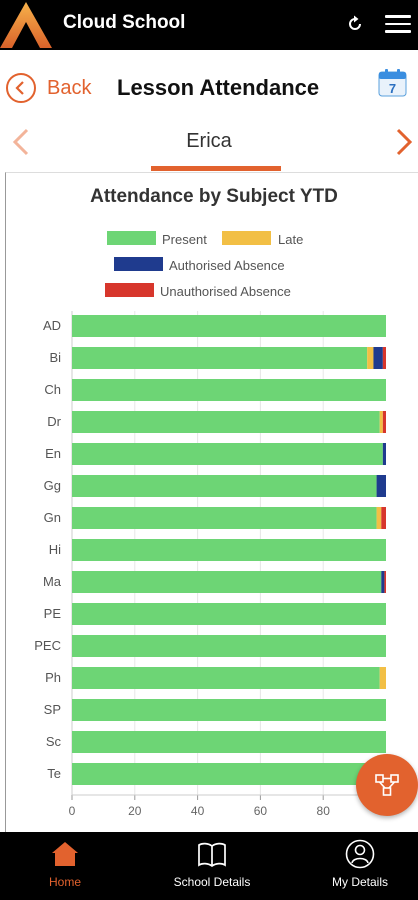 The width and height of the screenshot is (418, 900). Describe the element at coordinates (52, 581) in the screenshot. I see `y-tick-label: Ma` at that location.